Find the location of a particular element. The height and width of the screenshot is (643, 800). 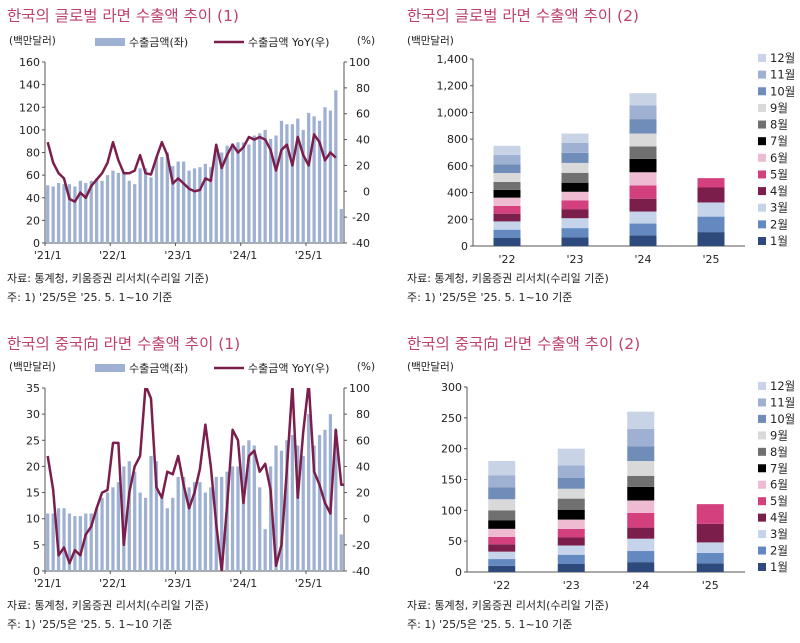

yoy-line is located at coordinates (191, 168).